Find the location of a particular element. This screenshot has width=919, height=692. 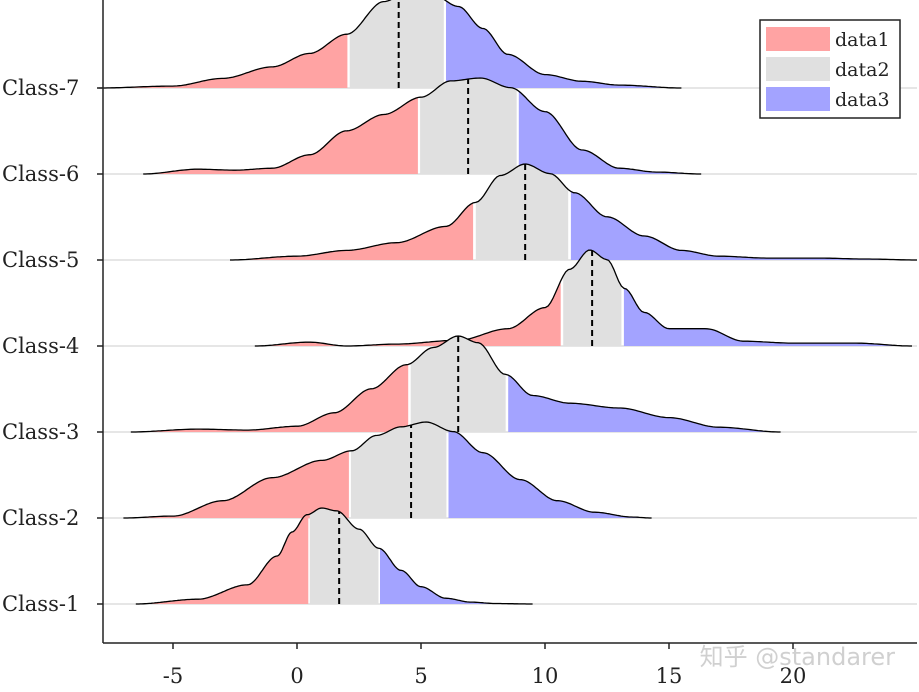

legend-label-data3: data3 is located at coordinates (862, 100).